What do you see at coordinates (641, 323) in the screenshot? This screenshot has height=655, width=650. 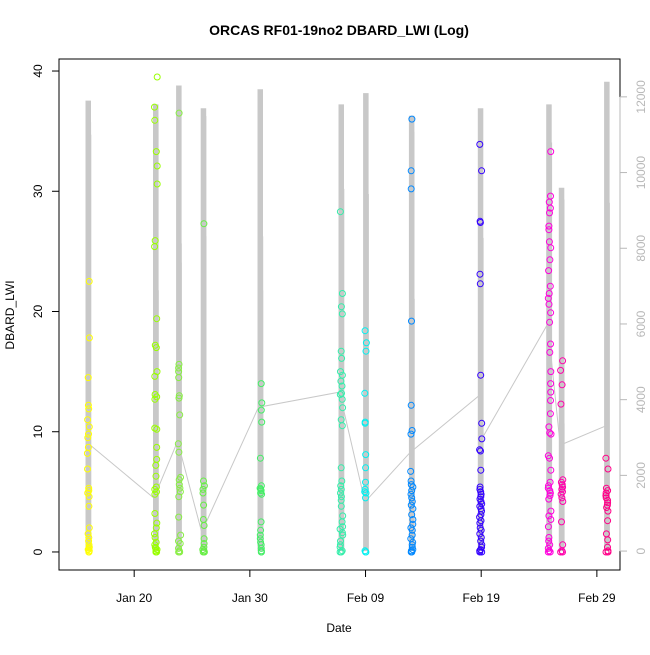 I see `y2-tick-label-6000: 6000` at bounding box center [641, 323].